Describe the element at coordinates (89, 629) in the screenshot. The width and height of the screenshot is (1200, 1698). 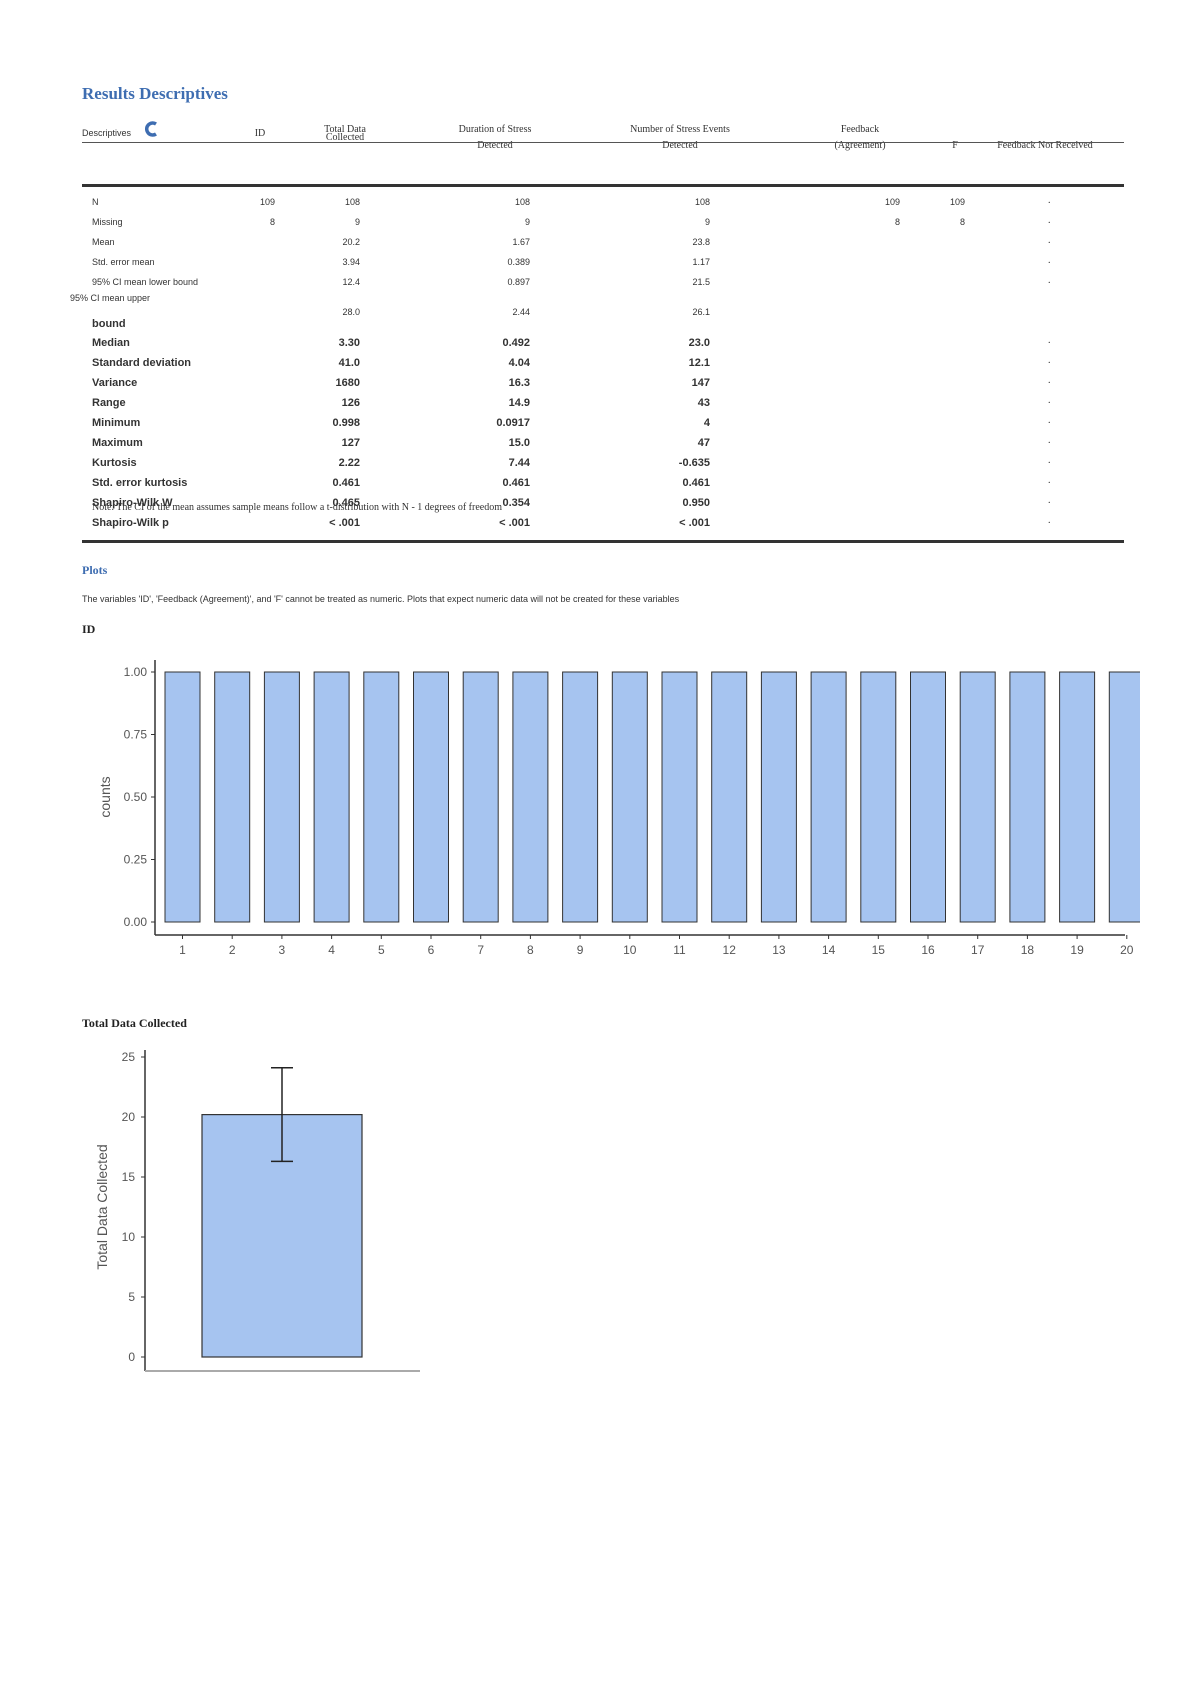
I see `id-plot-title: ID` at that location.